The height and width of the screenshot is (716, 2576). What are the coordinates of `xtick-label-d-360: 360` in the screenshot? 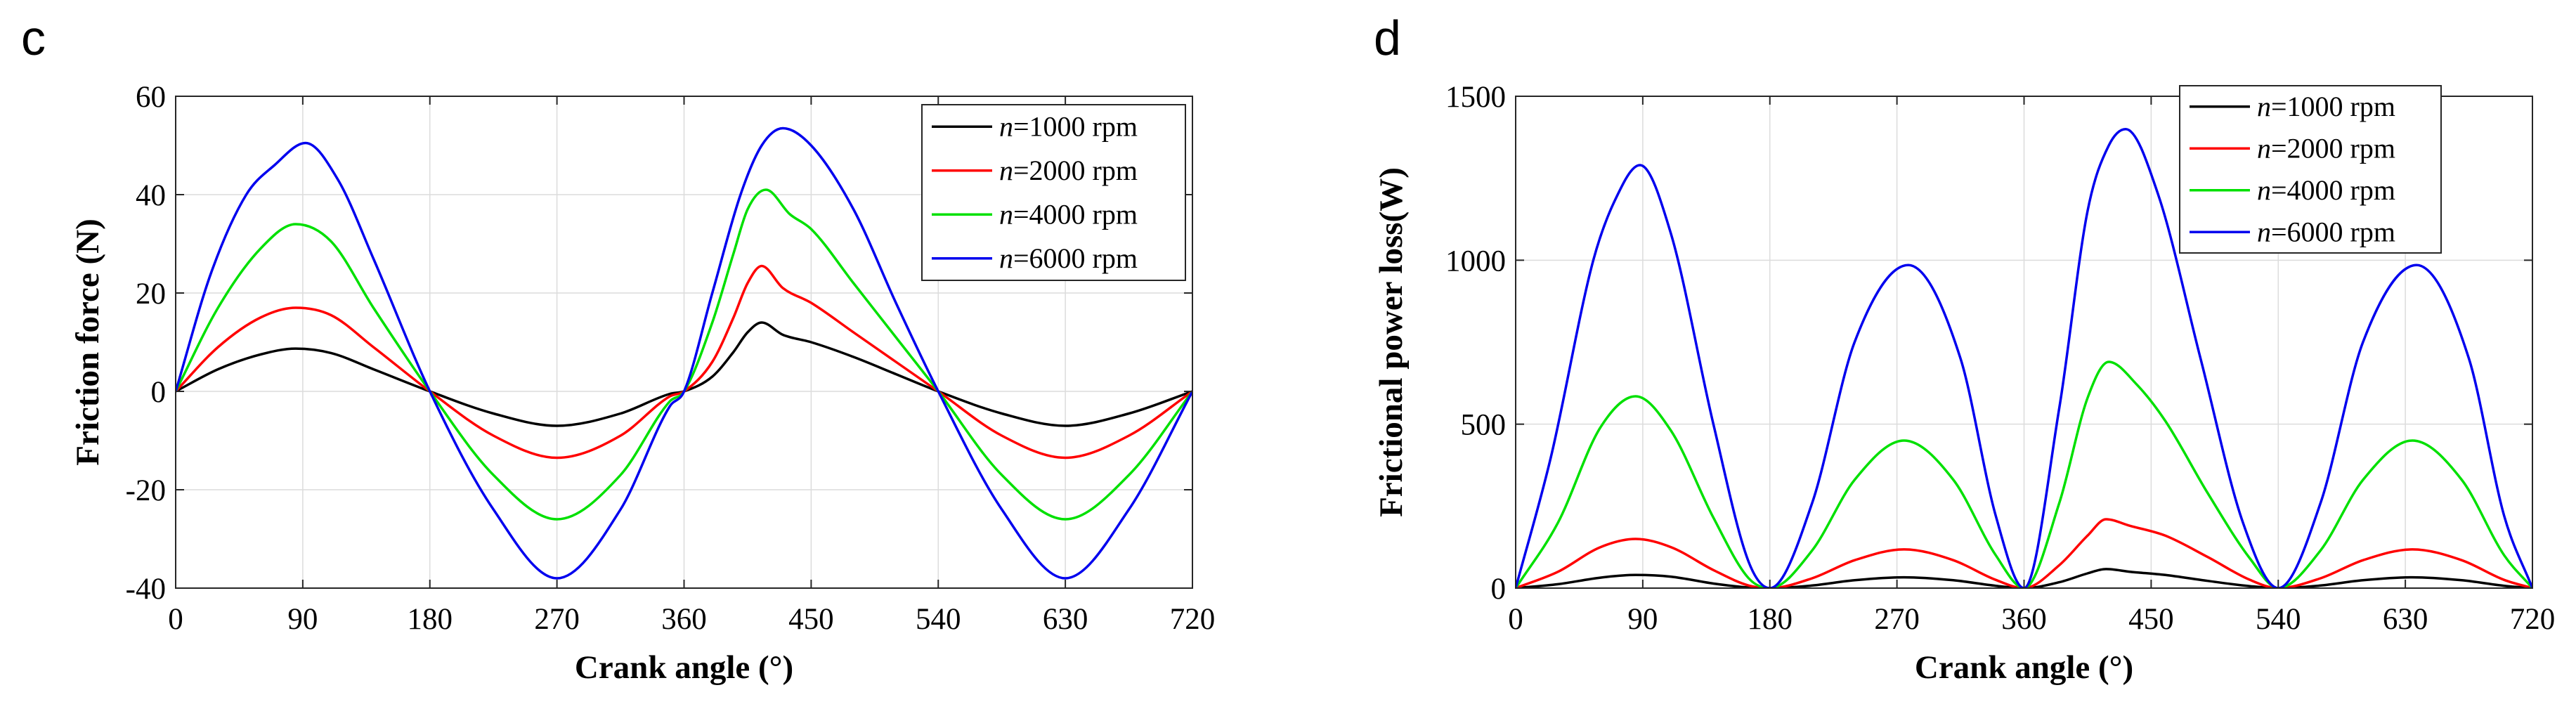 It's located at (2024, 619).